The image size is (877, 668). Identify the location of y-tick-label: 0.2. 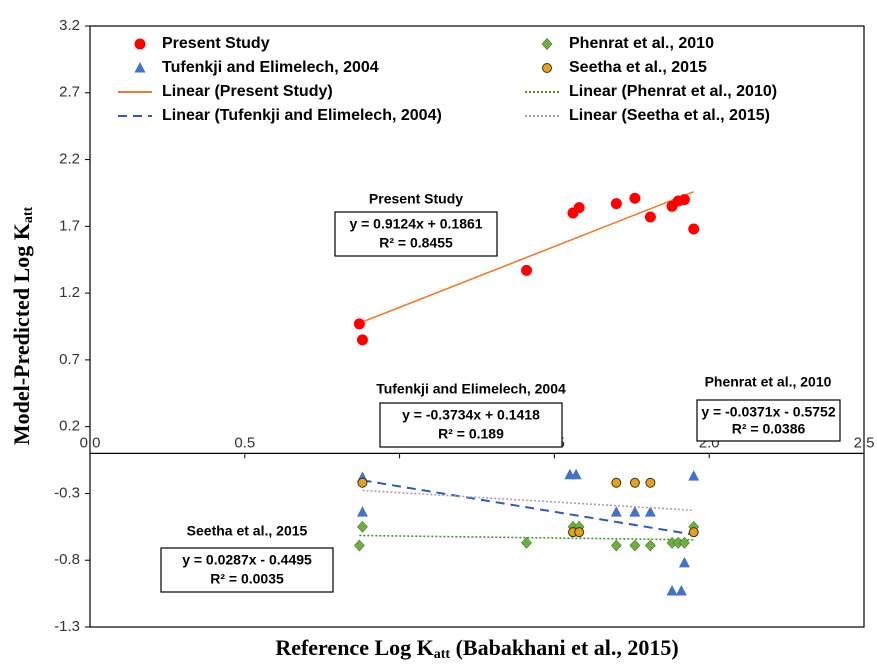
(69, 426).